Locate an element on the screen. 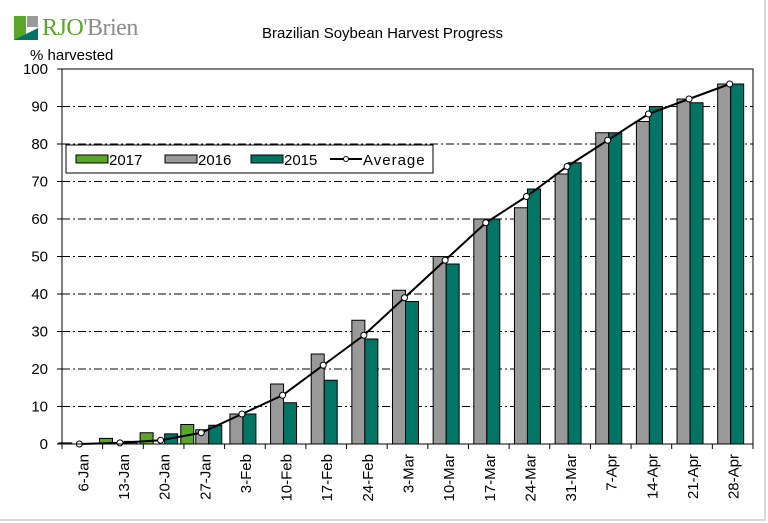 The height and width of the screenshot is (523, 768). x-tick-label: 21-Apr is located at coordinates (693, 476).